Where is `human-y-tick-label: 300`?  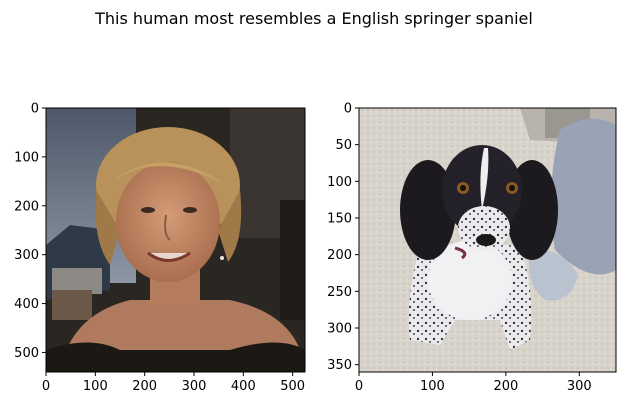
human-y-tick-label: 300 is located at coordinates (26, 255).